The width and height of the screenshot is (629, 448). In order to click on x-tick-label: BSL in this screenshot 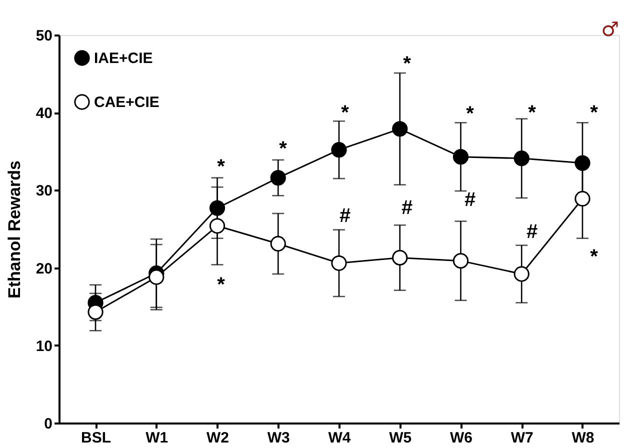, I will do `click(96, 438)`.